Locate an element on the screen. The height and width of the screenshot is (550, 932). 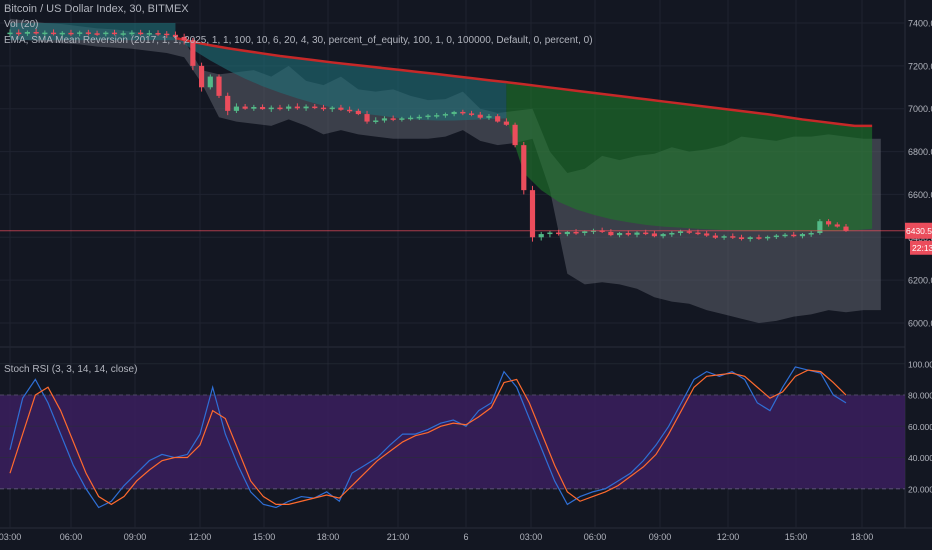
price-tick-label: 6200.00 is located at coordinates (920, 281).